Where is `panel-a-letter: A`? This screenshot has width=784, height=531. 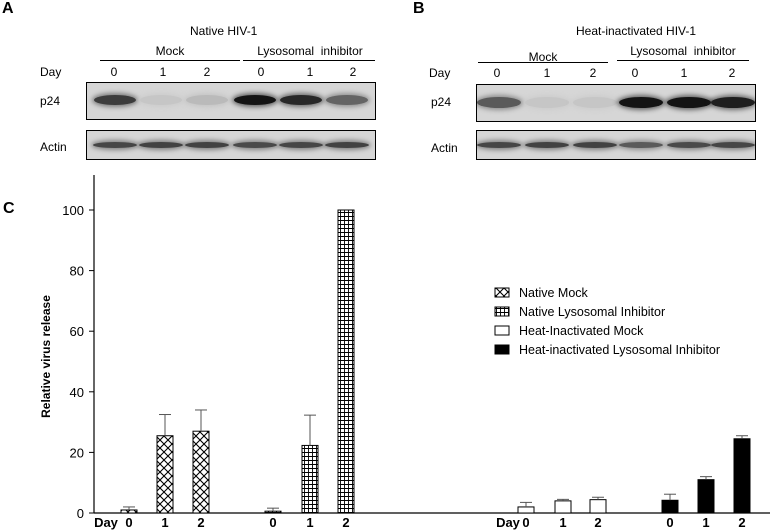
panel-a-letter: A is located at coordinates (8, 8).